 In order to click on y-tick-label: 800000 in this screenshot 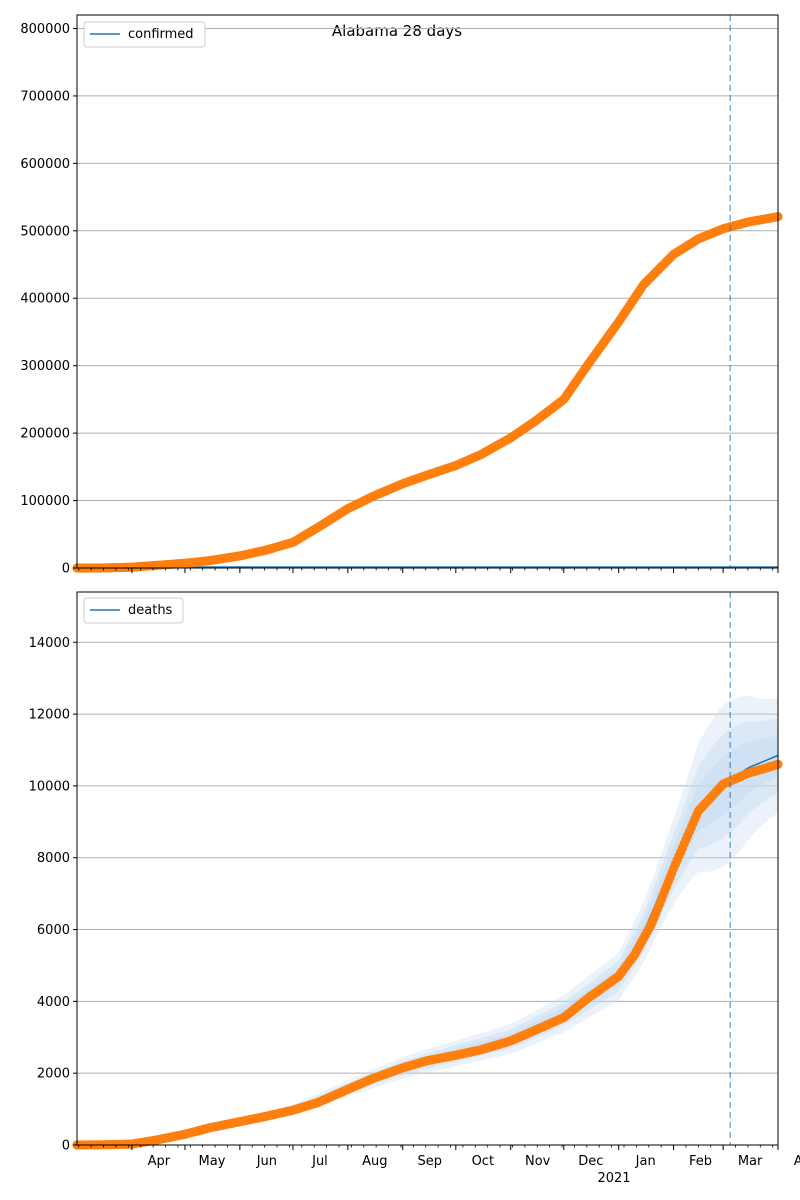, I will do `click(45, 29)`.